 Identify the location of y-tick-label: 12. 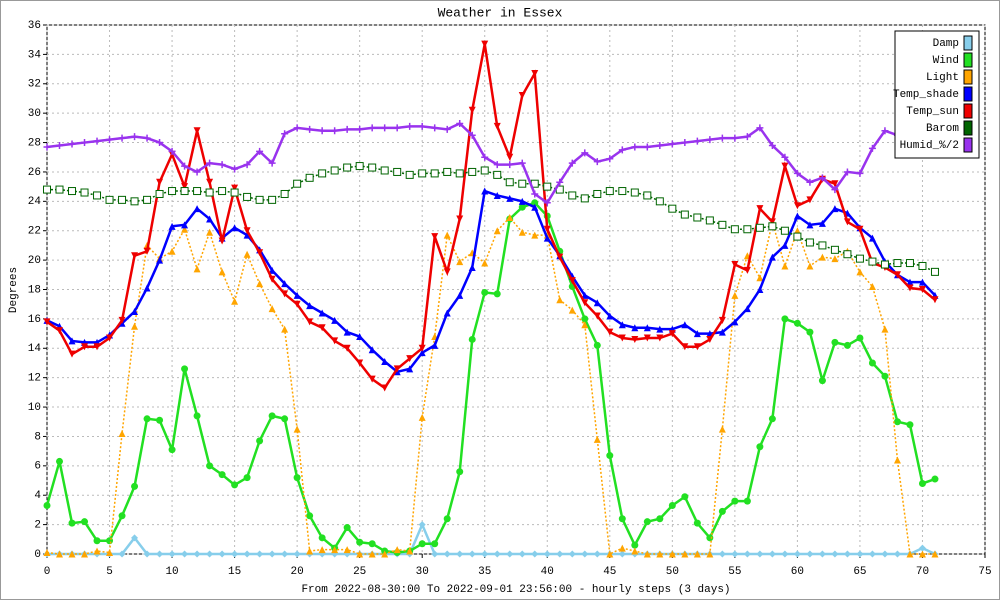
(34, 379).